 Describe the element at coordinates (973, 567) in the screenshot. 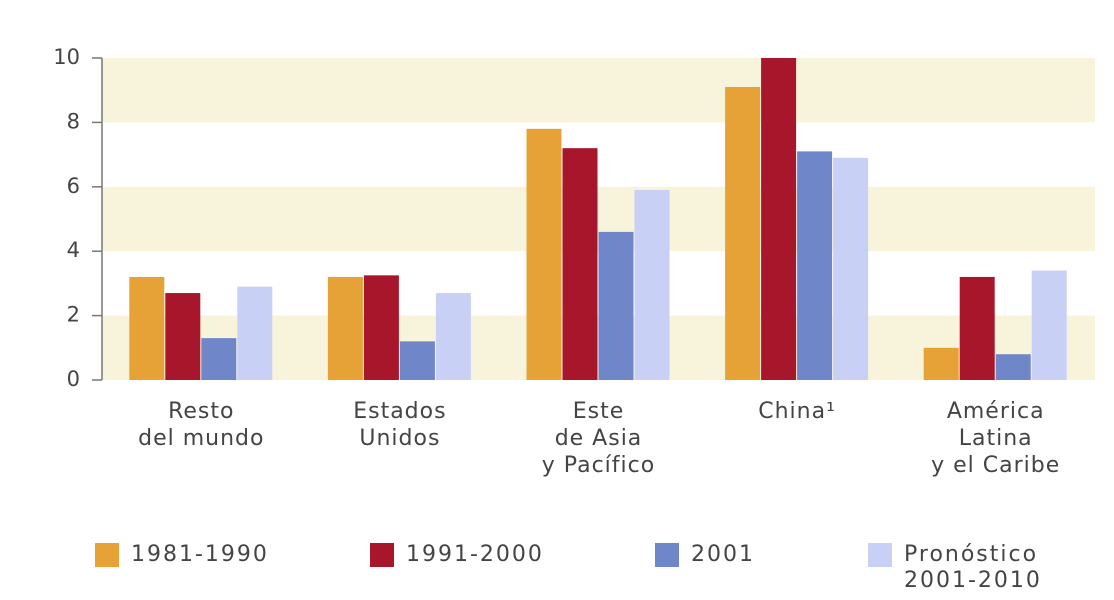

I see `legend-label: Pronóstico 2001-2010` at that location.